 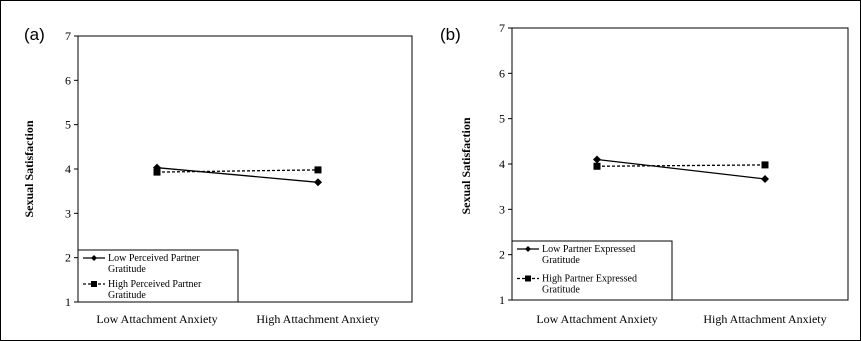 What do you see at coordinates (588, 249) in the screenshot?
I see `legend-entry-label: Low Partner Expressed` at bounding box center [588, 249].